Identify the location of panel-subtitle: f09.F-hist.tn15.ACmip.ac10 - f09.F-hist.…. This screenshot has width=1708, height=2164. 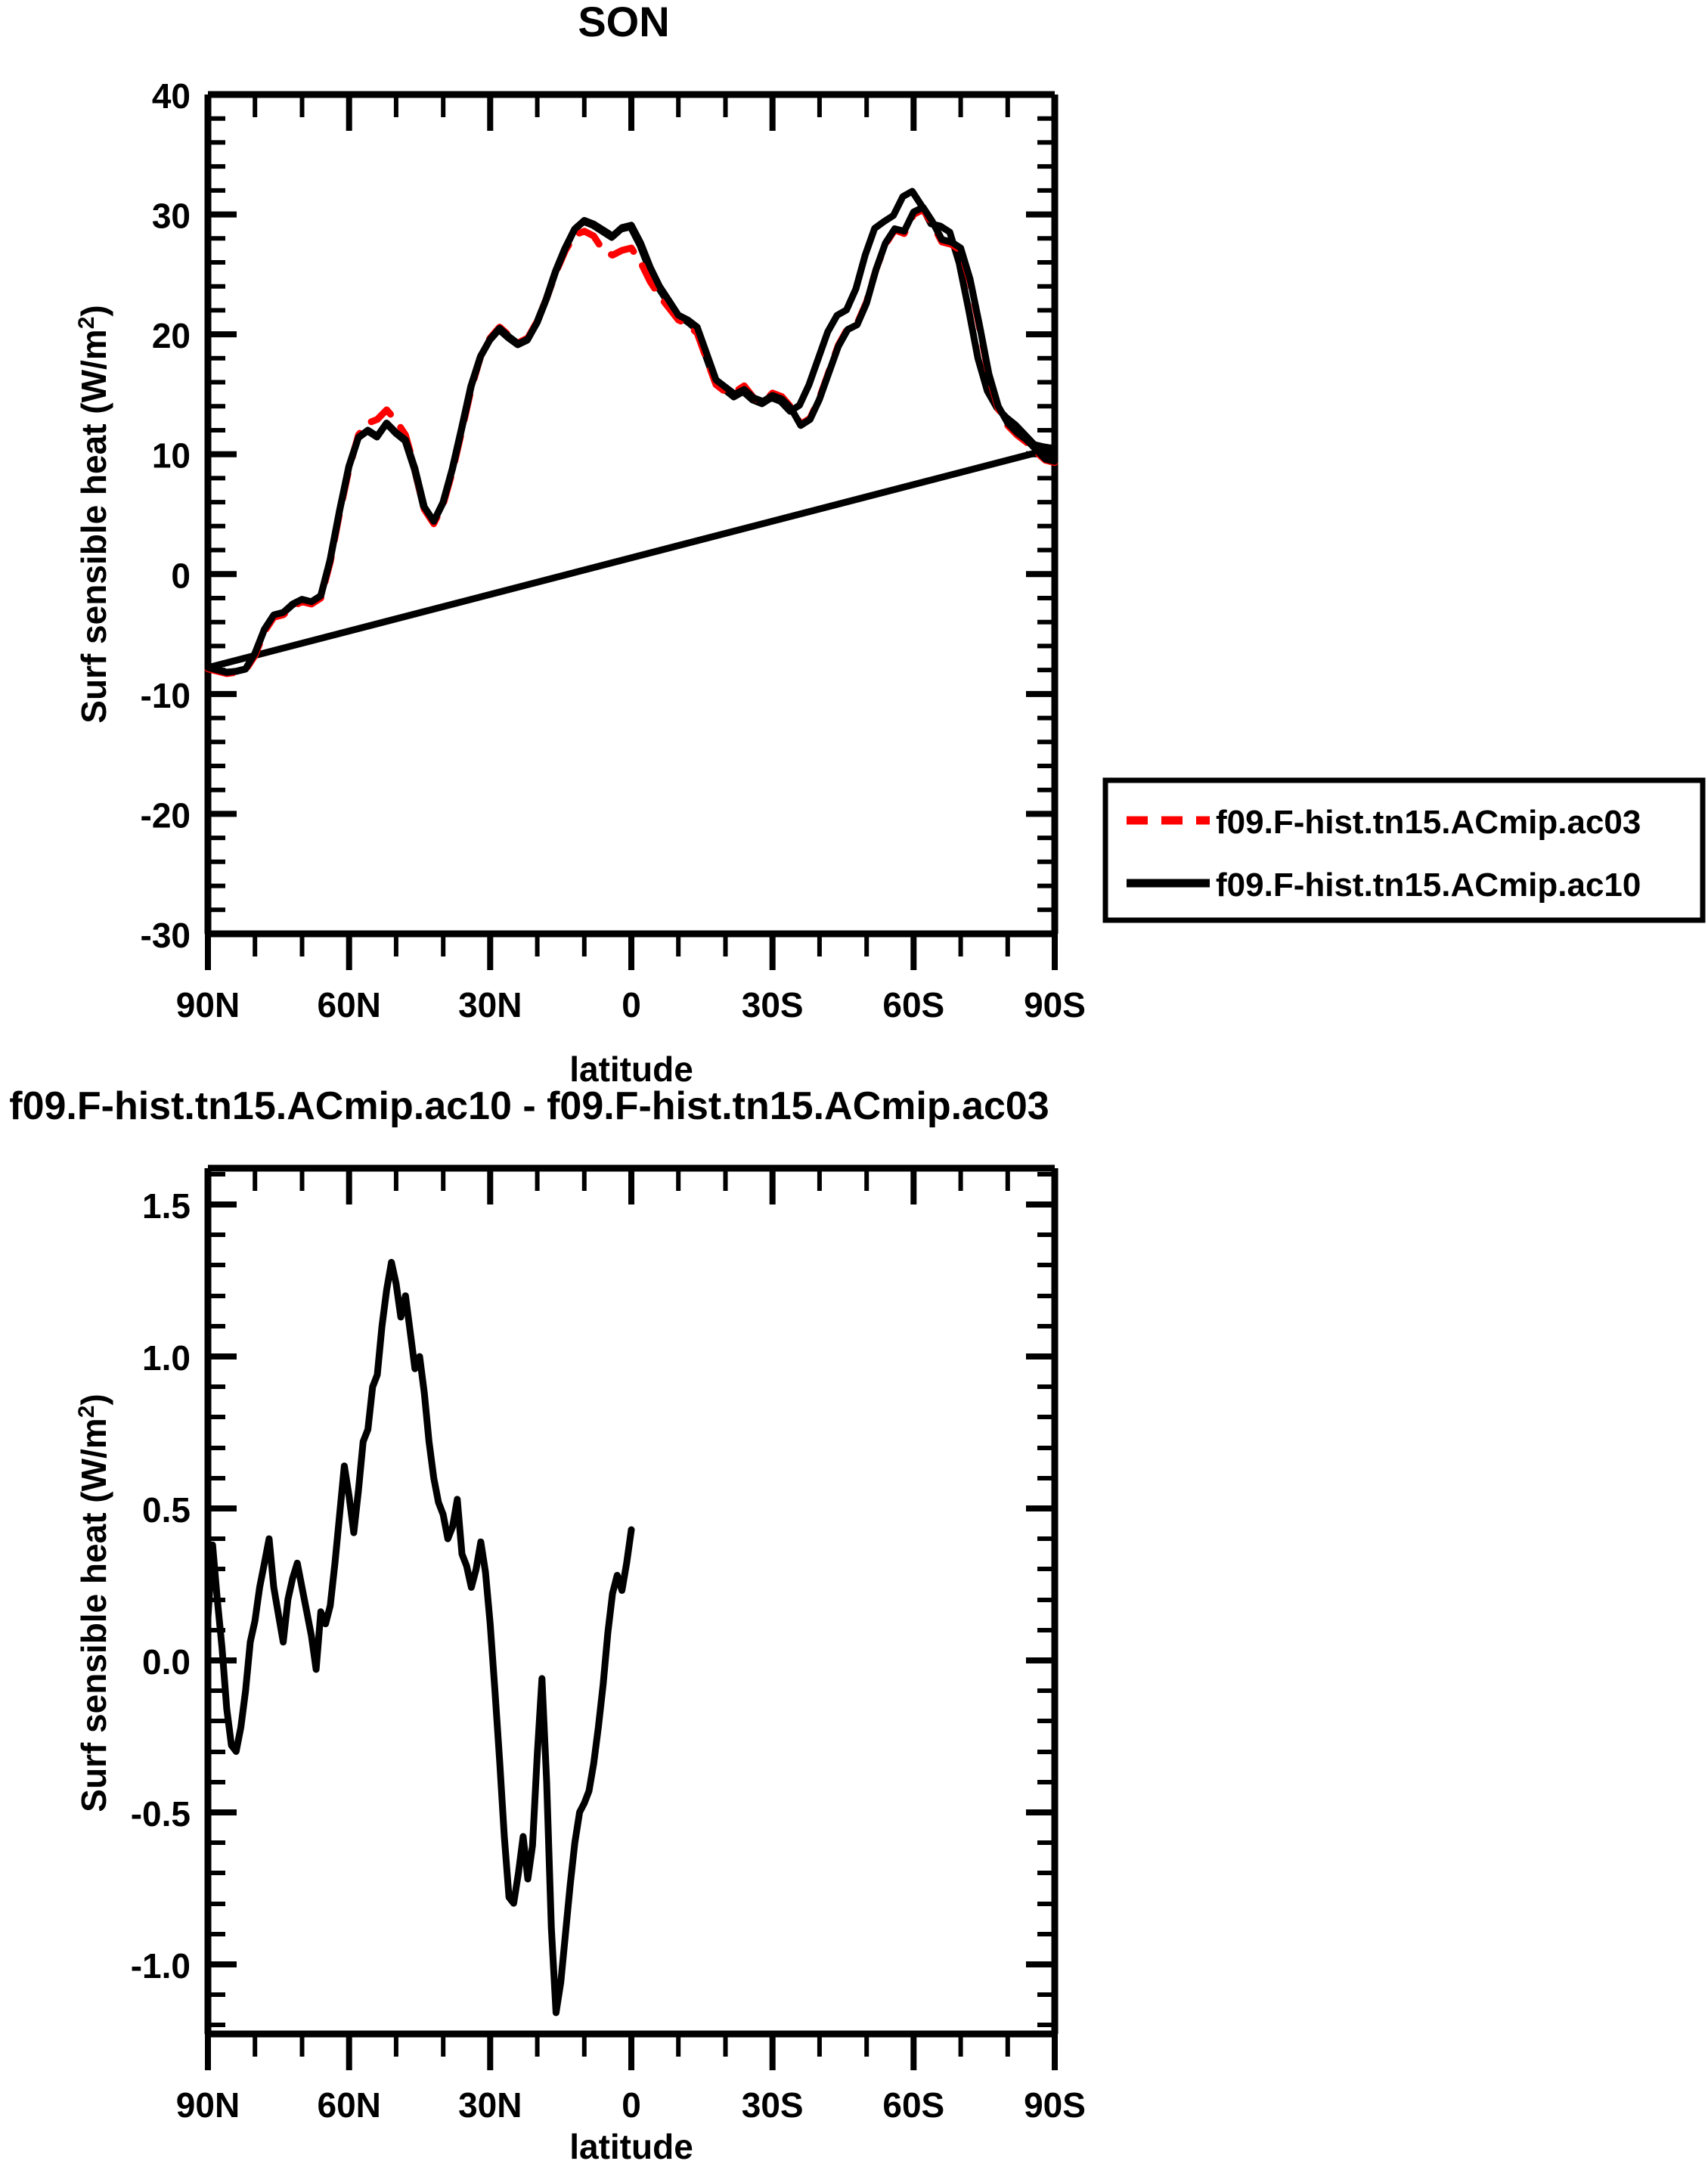
(529, 1106).